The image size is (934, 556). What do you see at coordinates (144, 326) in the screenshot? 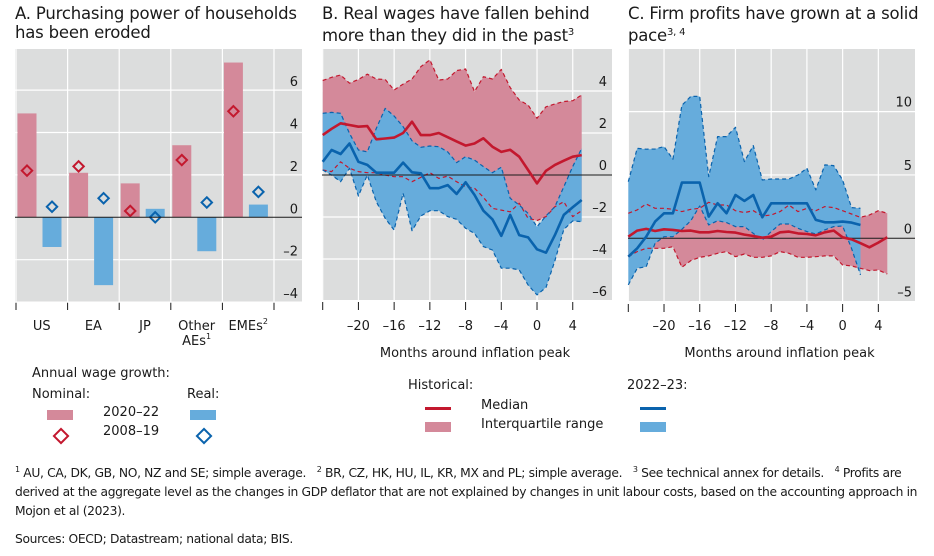
I see `x-category-label: JP` at bounding box center [144, 326].